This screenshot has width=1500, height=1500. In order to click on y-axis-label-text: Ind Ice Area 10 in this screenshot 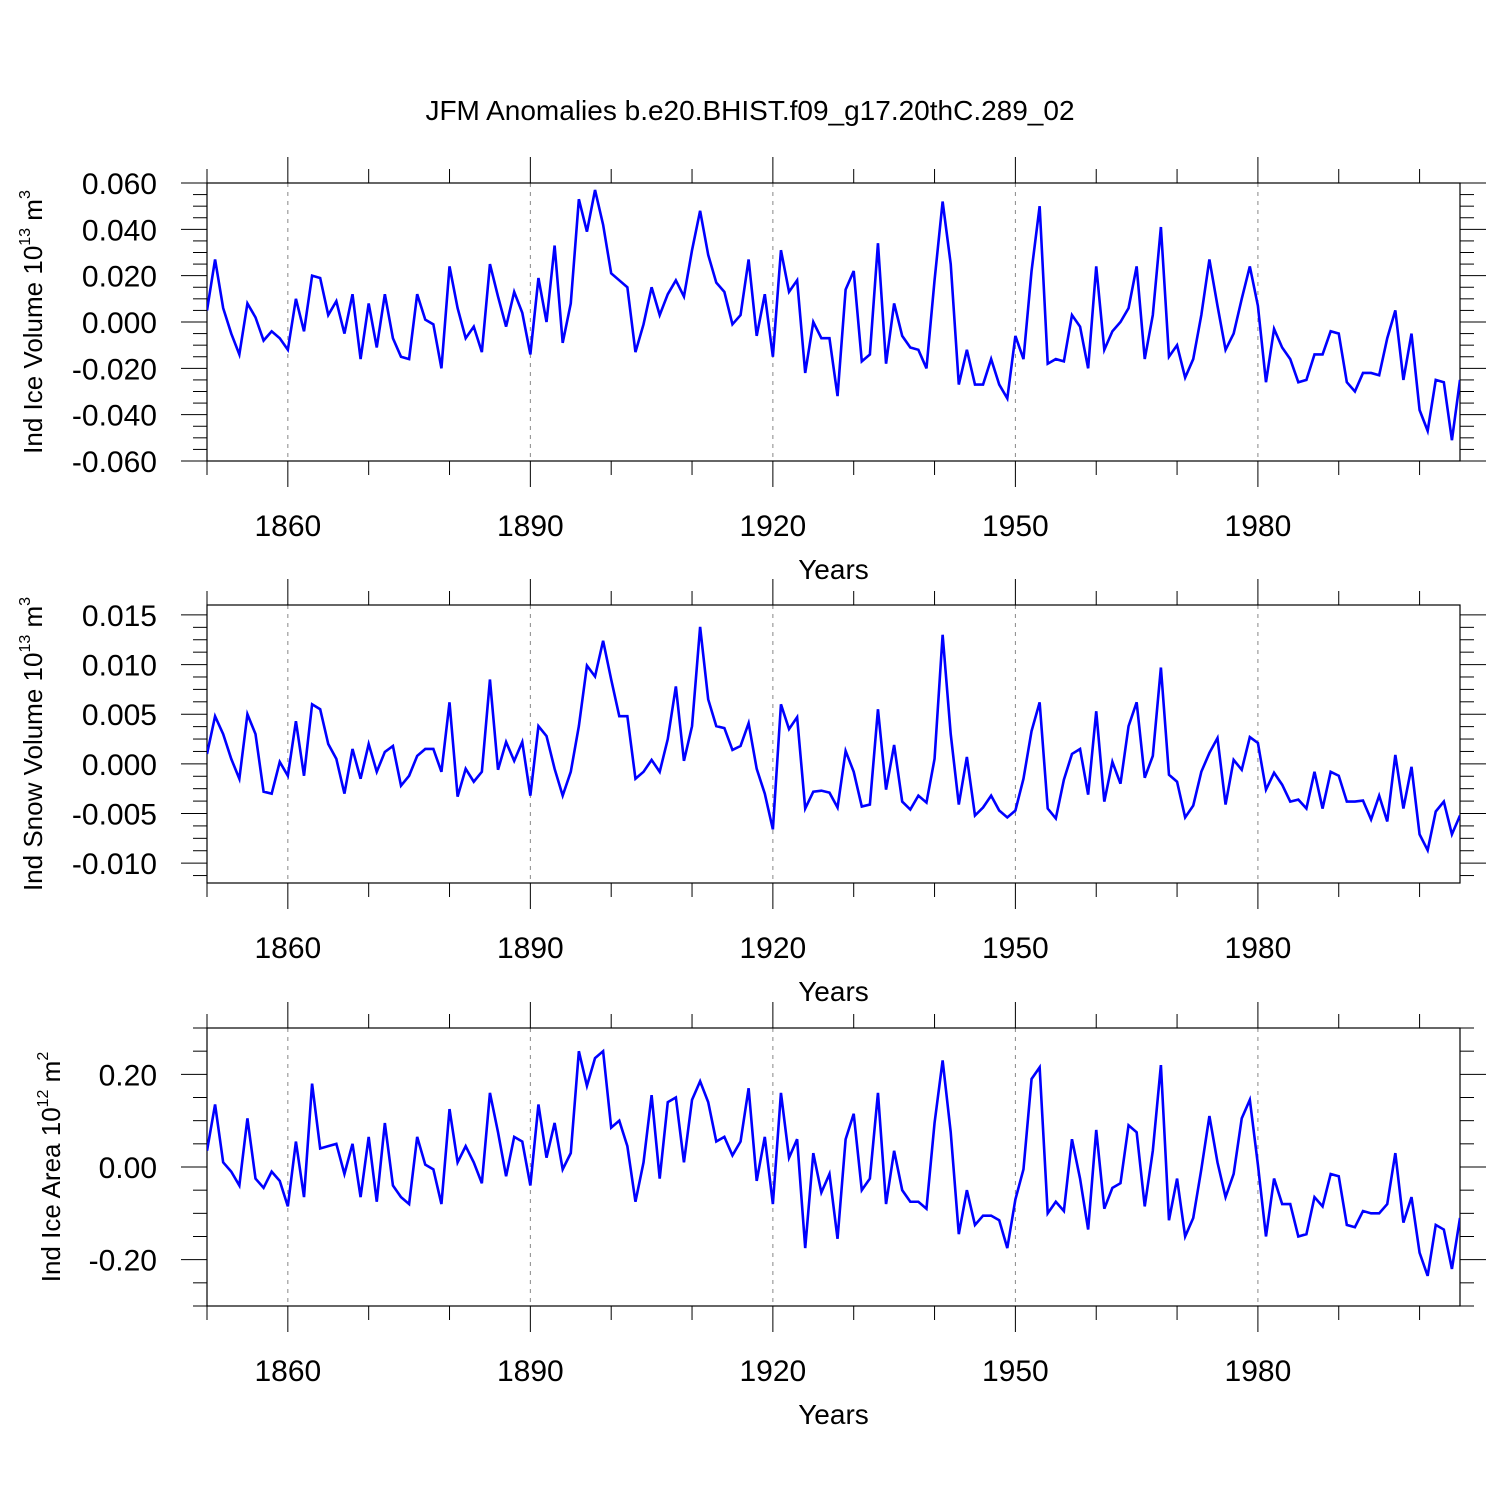, I will do `click(51, 1194)`.